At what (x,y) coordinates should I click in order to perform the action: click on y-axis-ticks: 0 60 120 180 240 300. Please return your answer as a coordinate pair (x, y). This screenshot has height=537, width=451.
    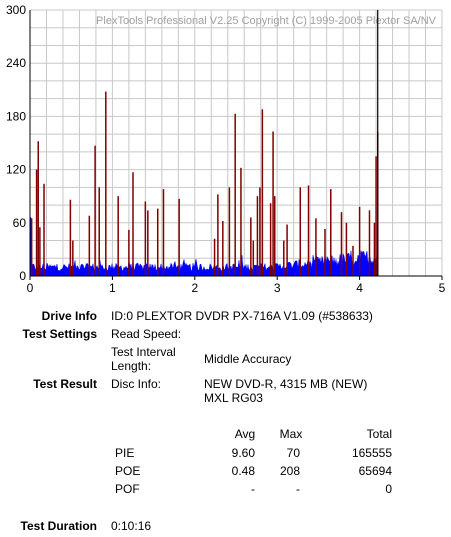
    Looking at the image, I should click on (16, 143).